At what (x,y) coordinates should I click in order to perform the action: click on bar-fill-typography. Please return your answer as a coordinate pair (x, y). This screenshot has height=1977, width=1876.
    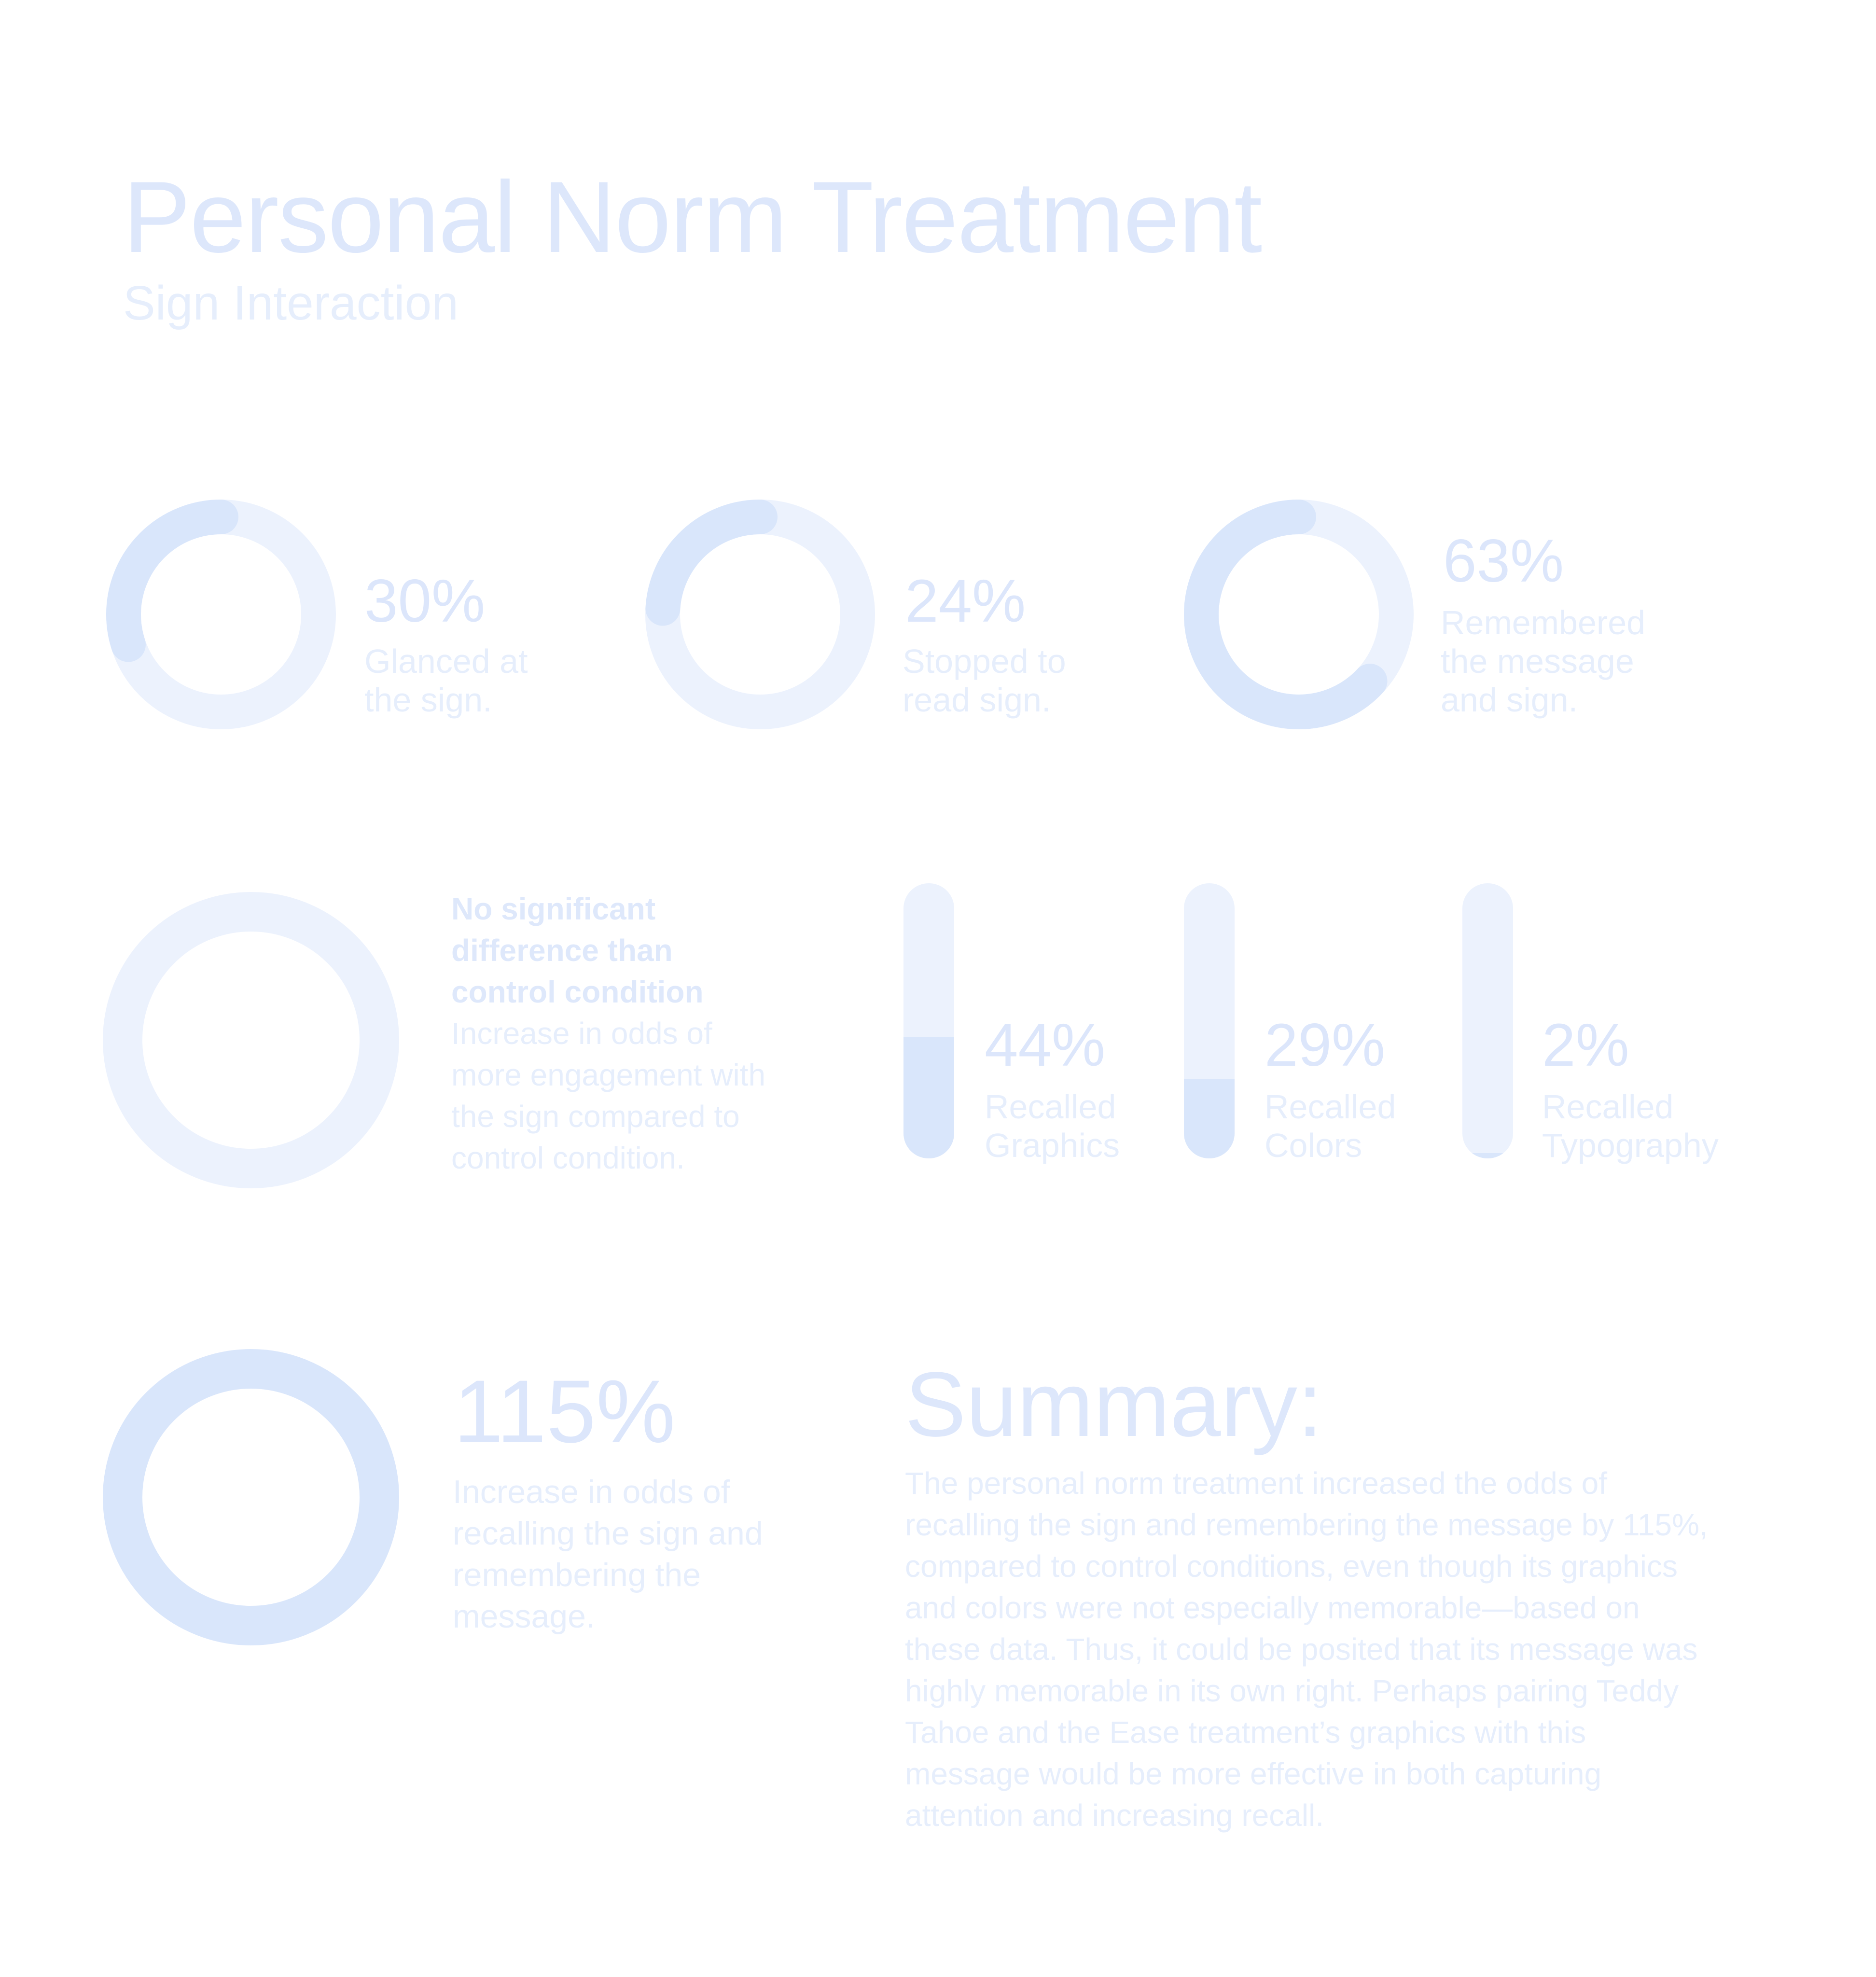
    Looking at the image, I should click on (1487, 1155).